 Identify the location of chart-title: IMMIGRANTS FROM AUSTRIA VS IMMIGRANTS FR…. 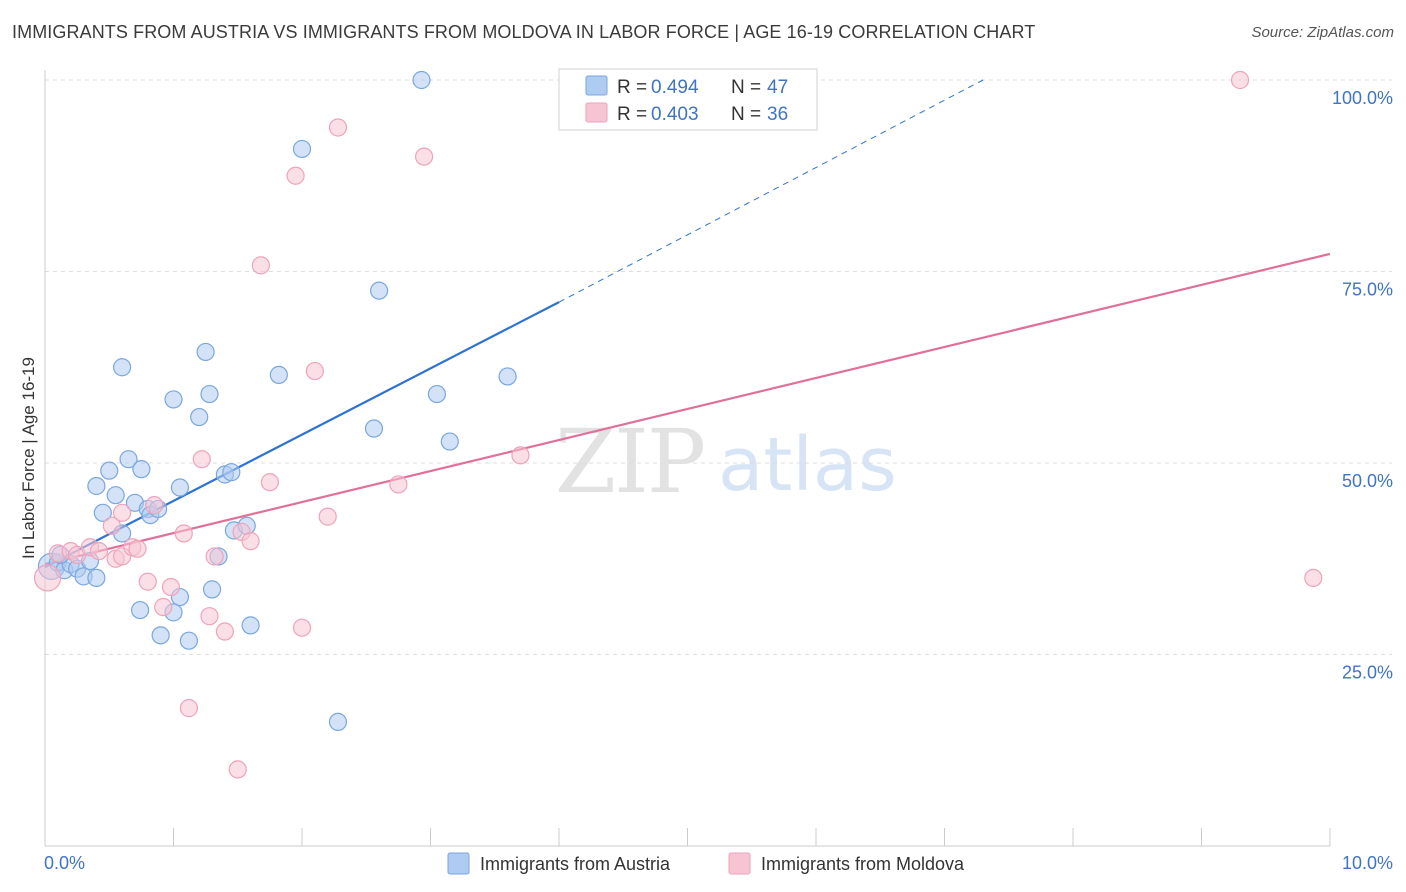
(524, 32).